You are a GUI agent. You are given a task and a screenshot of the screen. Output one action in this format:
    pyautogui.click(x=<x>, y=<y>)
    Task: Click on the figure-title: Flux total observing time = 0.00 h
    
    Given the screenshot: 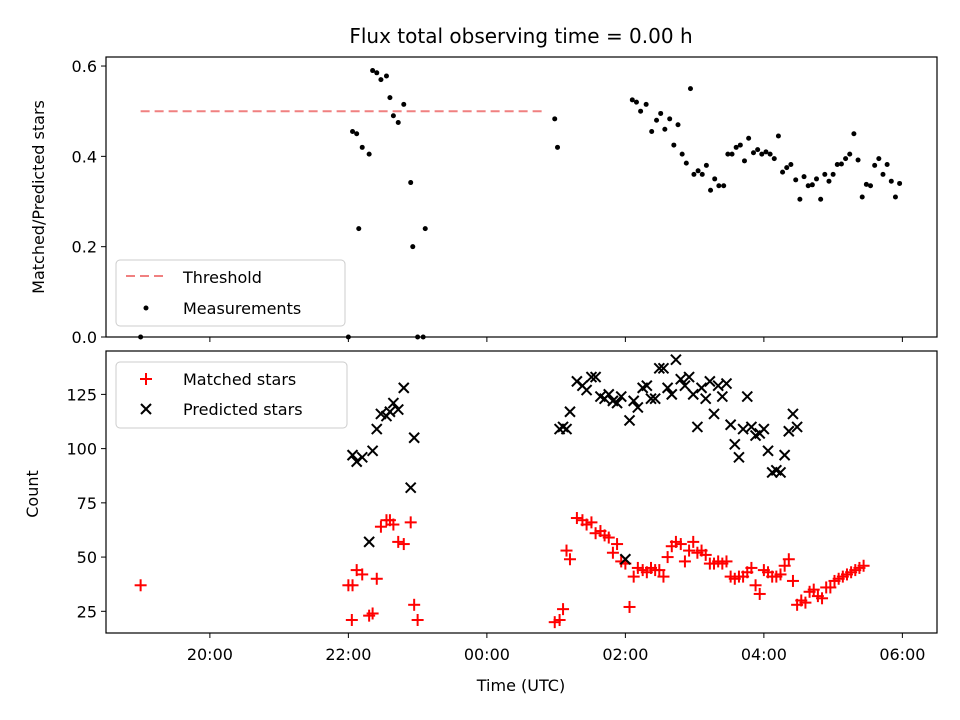 What is the action you would take?
    pyautogui.click(x=520, y=36)
    